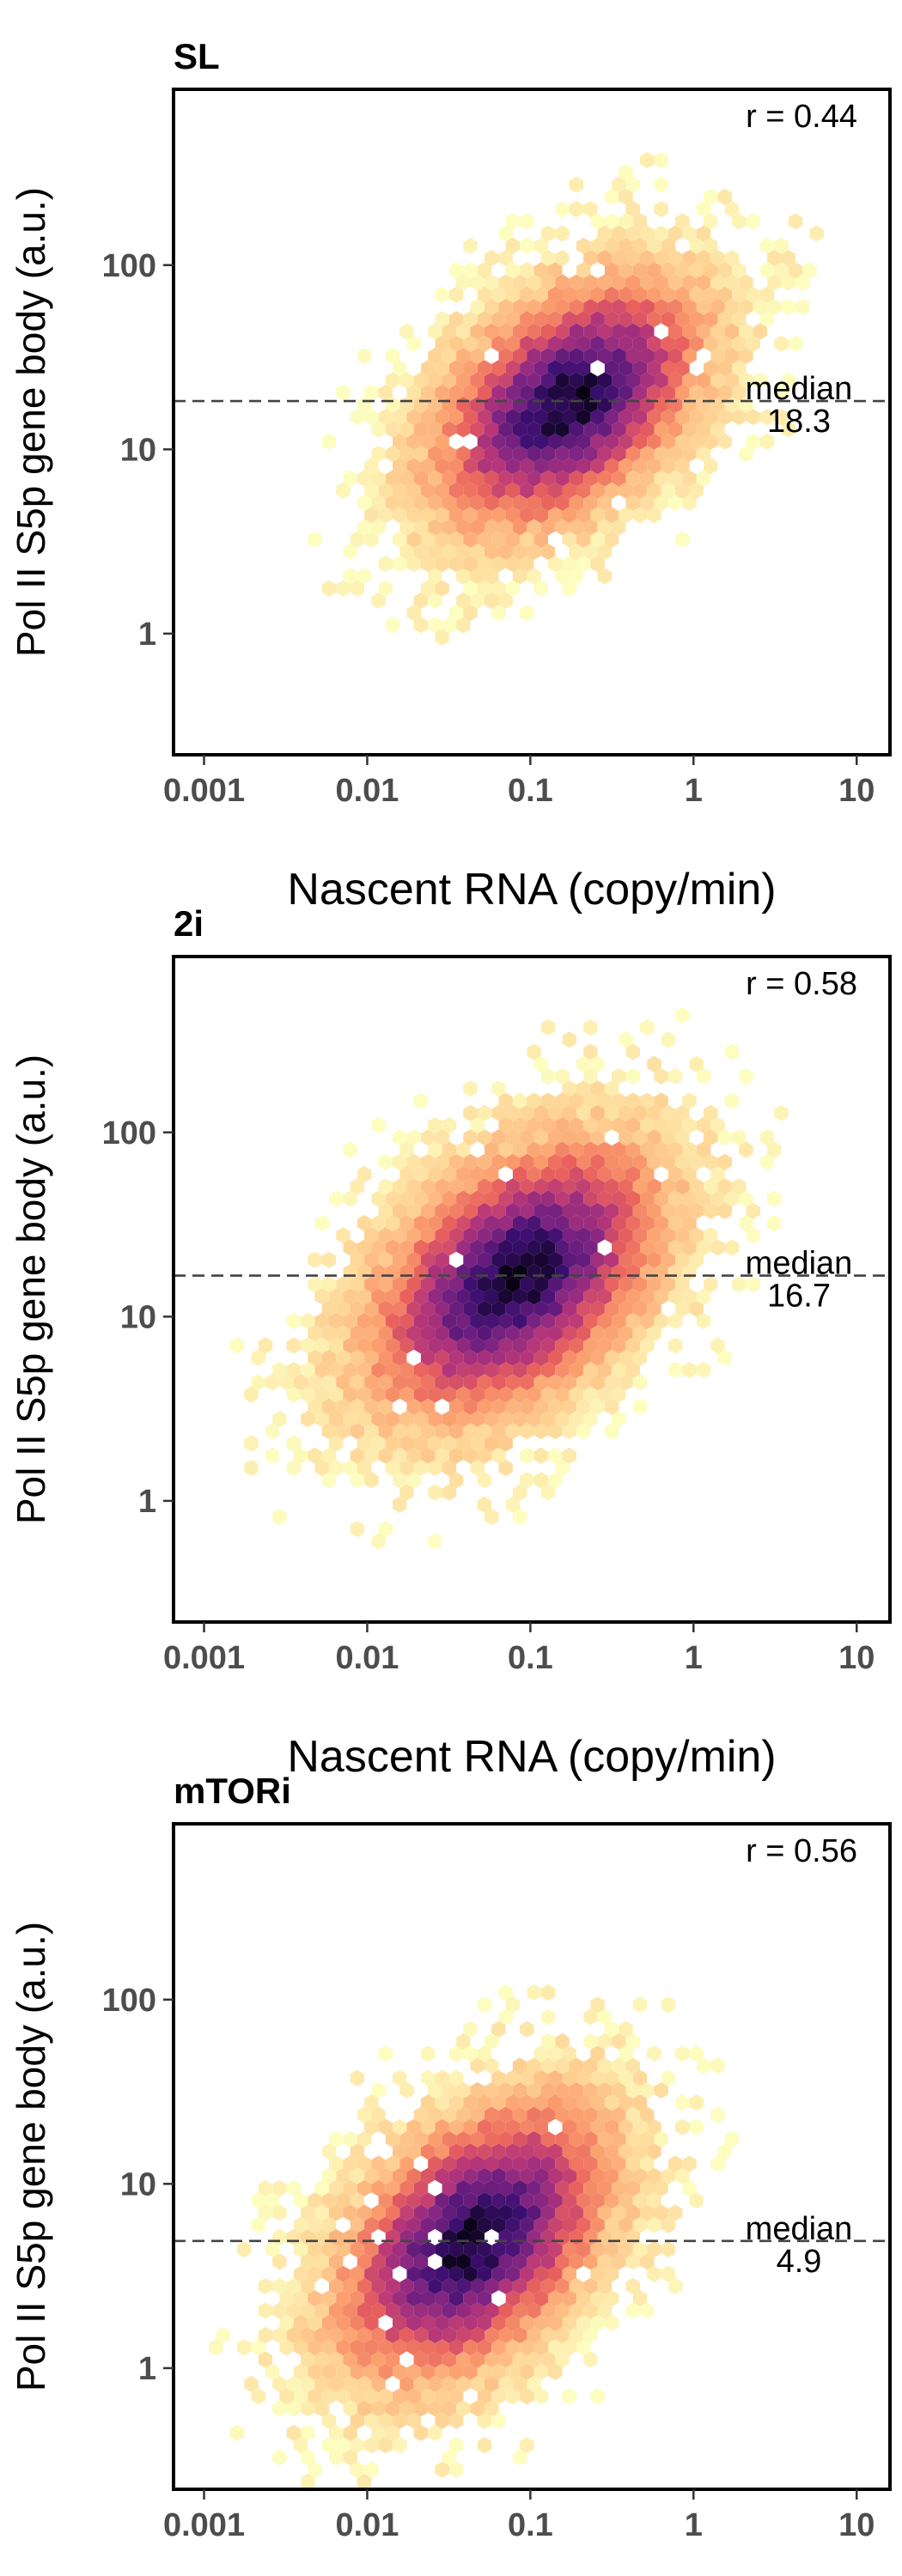 The height and width of the screenshot is (2576, 902). I want to click on x-tick-label: 0.001, so click(204, 2525).